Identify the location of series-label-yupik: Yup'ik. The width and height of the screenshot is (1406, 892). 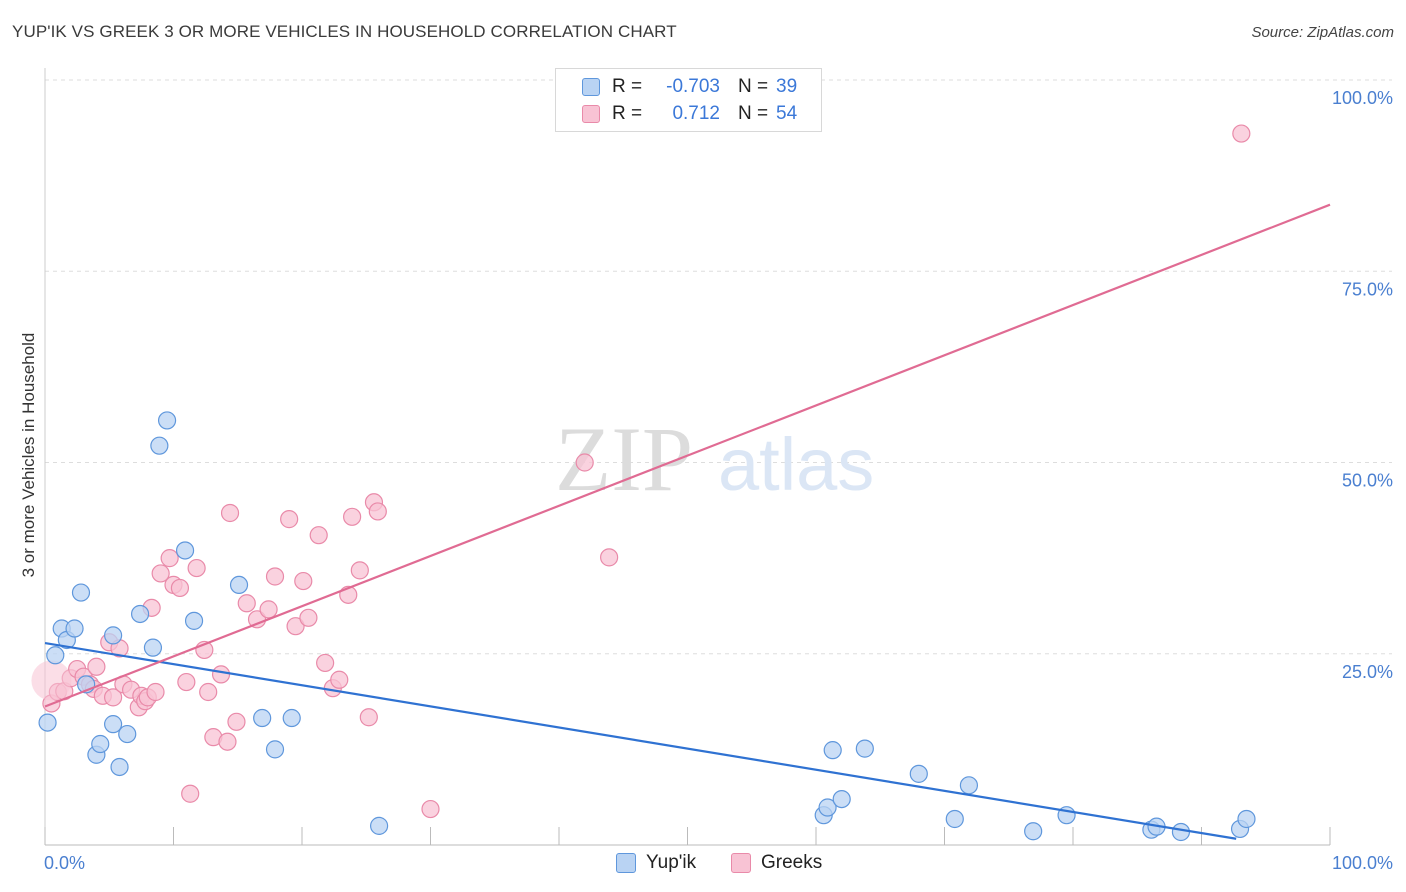
(671, 862).